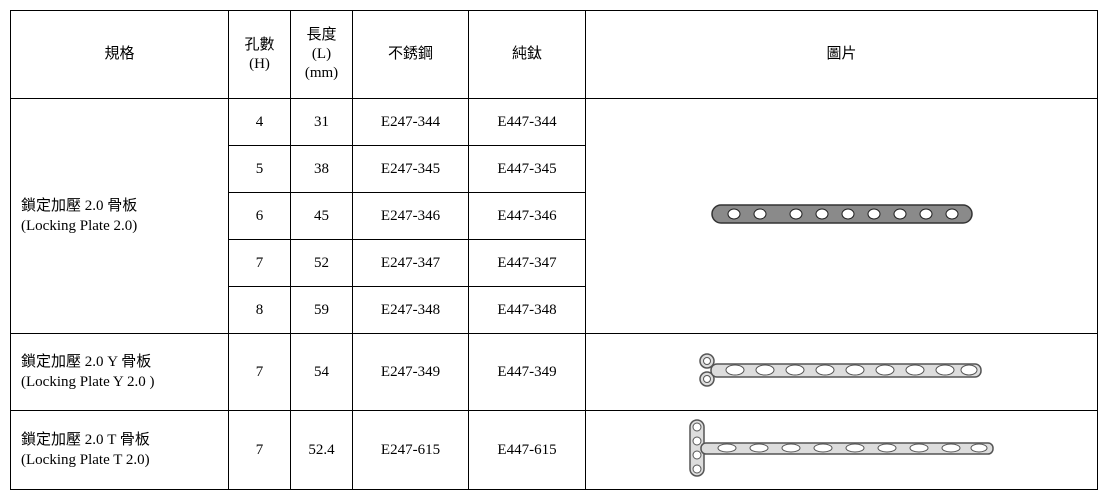 The width and height of the screenshot is (1107, 491). Describe the element at coordinates (259, 122) in the screenshot. I see `cell: 4` at that location.